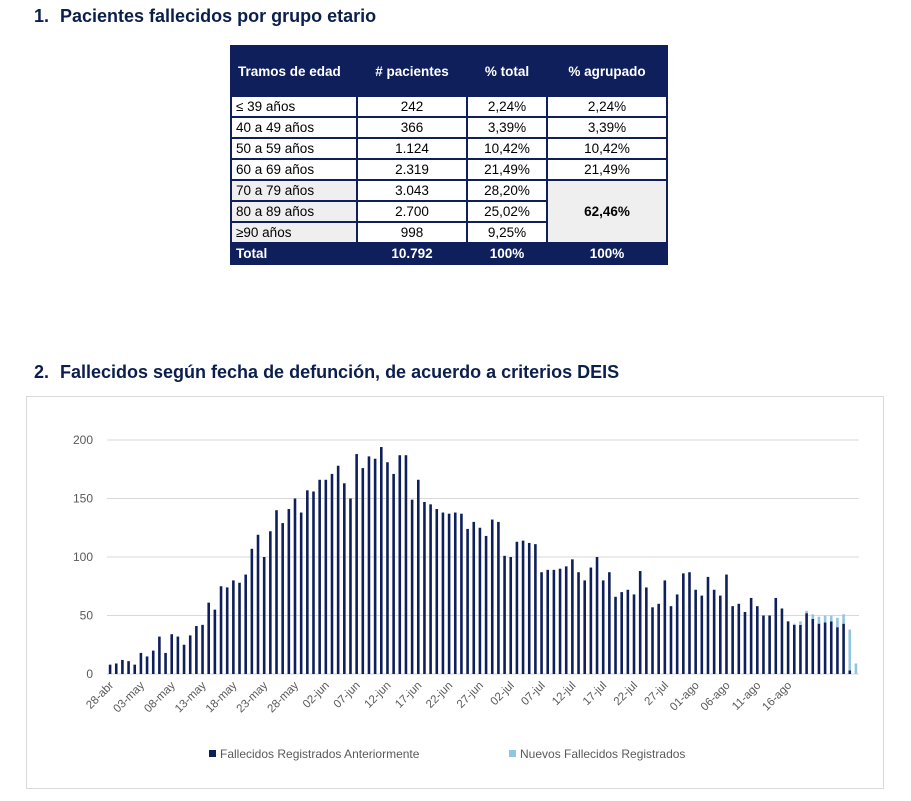 This screenshot has height=801, width=911. What do you see at coordinates (412, 169) in the screenshot?
I see `cell-patients: 2.319` at bounding box center [412, 169].